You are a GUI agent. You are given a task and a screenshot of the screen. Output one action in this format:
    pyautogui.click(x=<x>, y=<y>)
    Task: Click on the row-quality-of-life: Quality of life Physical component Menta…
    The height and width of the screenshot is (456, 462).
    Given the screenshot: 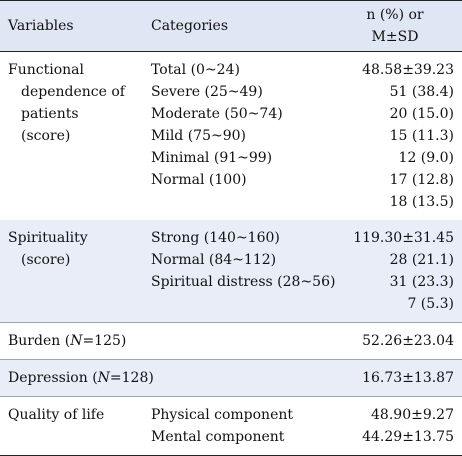 What is the action you would take?
    pyautogui.click(x=231, y=426)
    